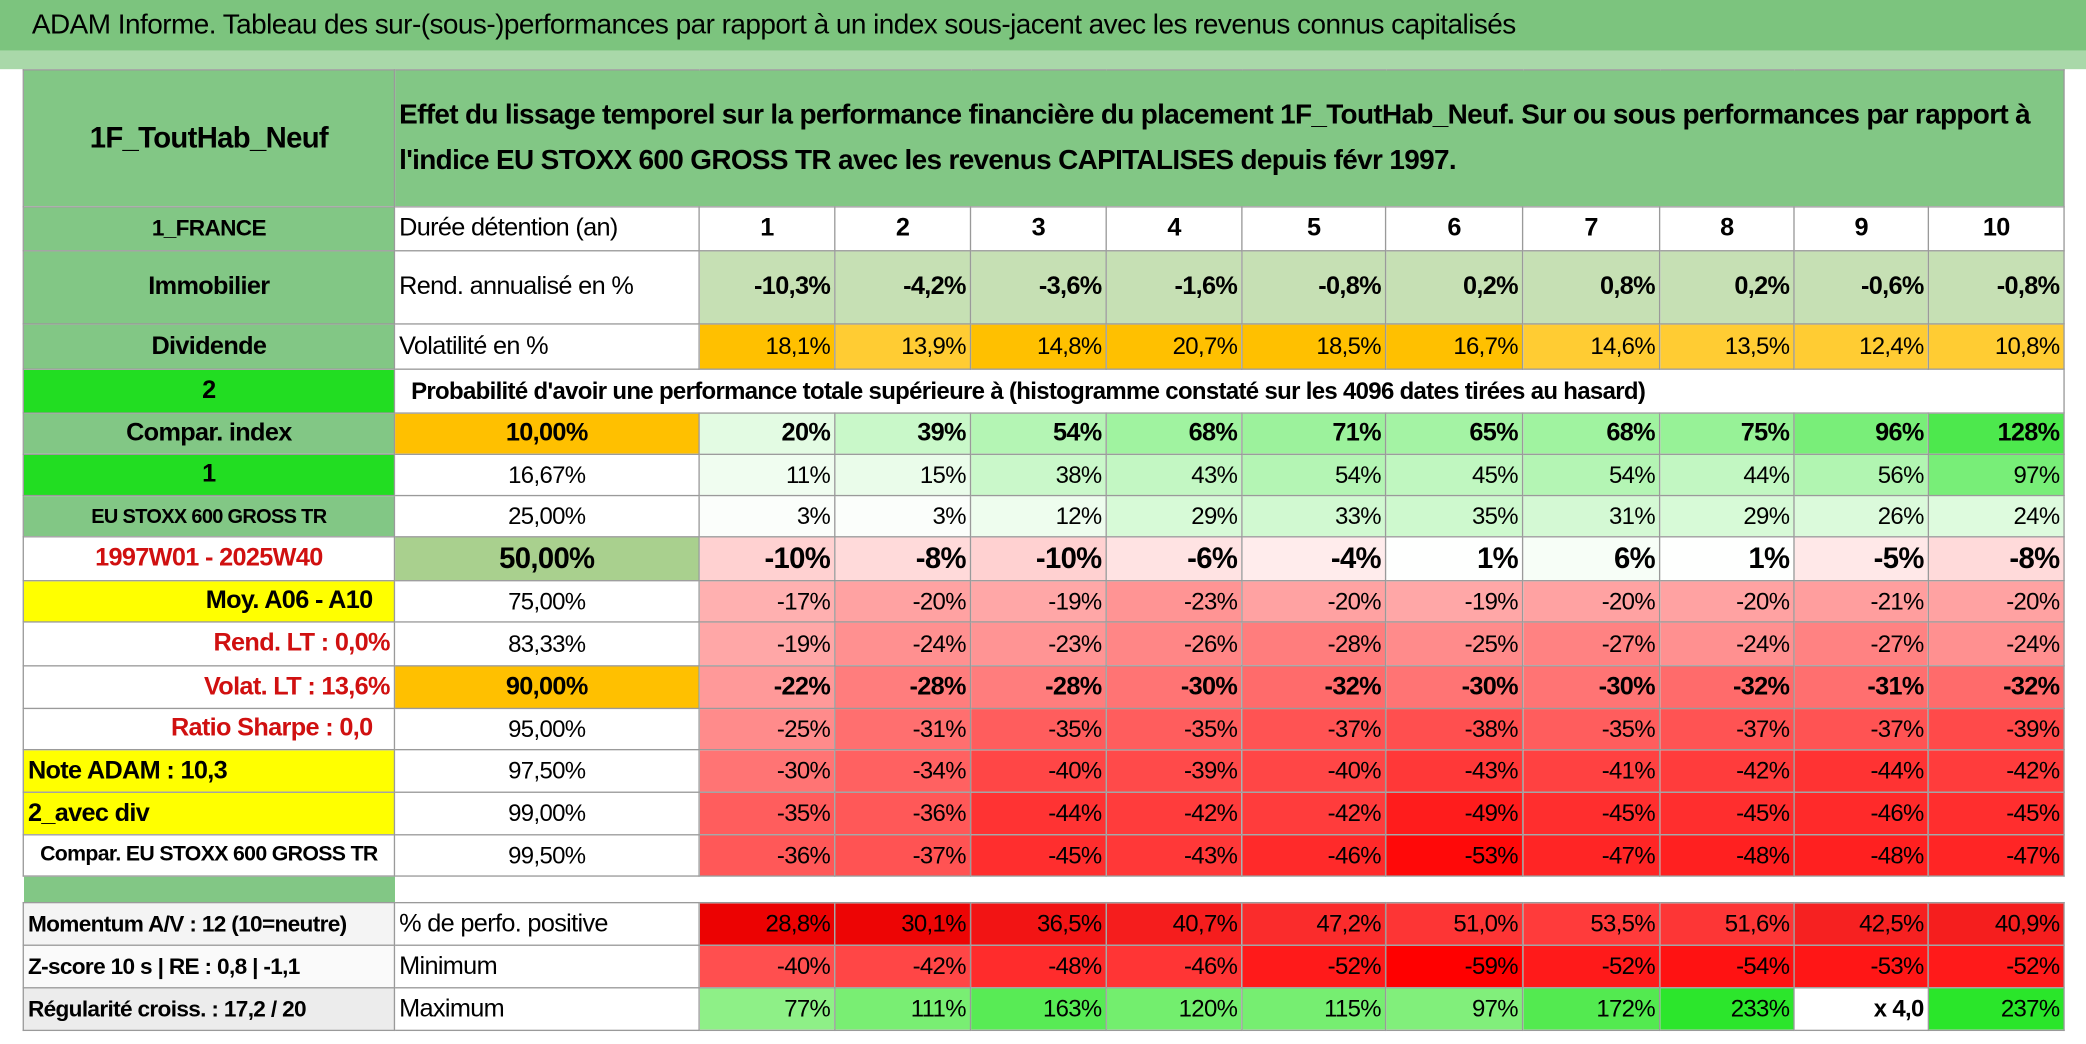 This screenshot has width=2086, height=1044. I want to click on value-cell: 12,4%, so click(1861, 346).